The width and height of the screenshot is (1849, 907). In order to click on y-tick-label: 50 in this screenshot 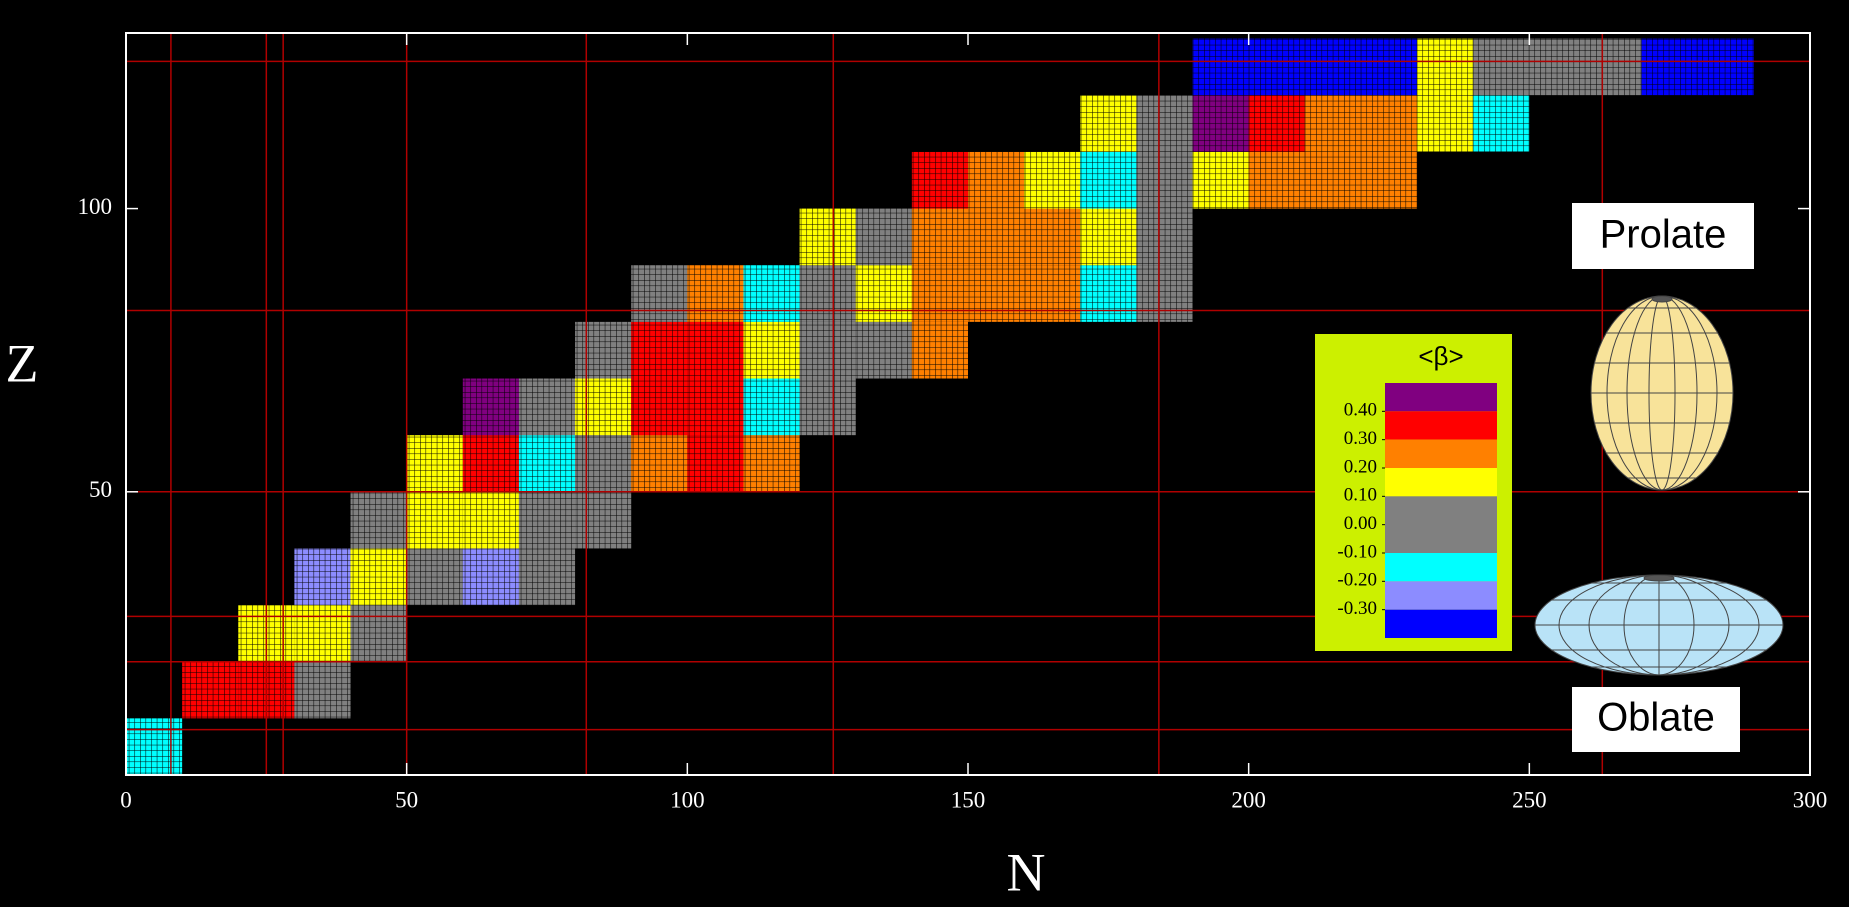, I will do `click(100, 489)`.